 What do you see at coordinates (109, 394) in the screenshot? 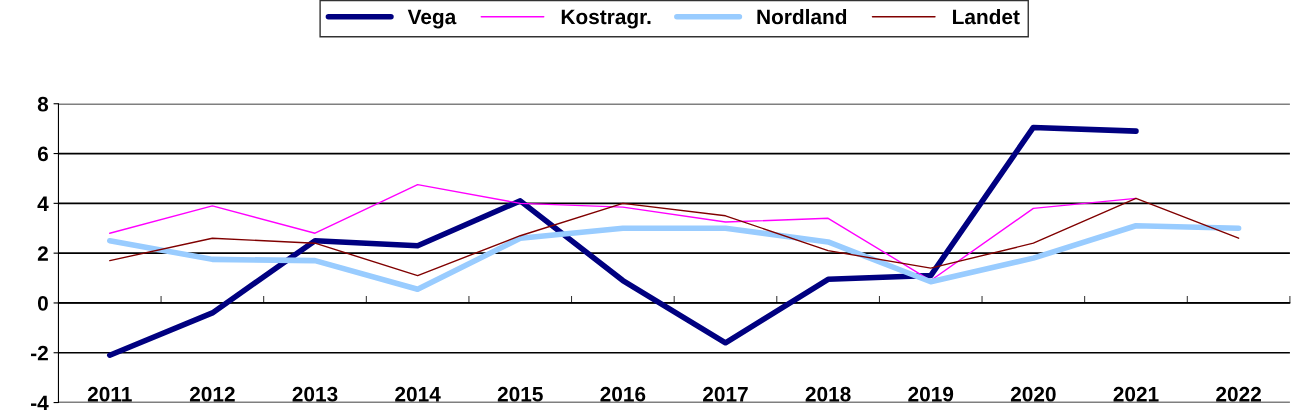
I see `x-tick-label: 2011` at bounding box center [109, 394].